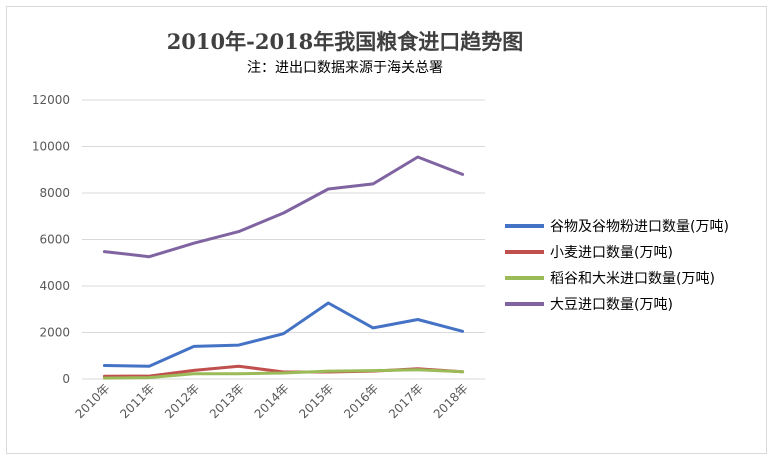  What do you see at coordinates (227, 401) in the screenshot?
I see `x-tick-label: 2013年` at bounding box center [227, 401].